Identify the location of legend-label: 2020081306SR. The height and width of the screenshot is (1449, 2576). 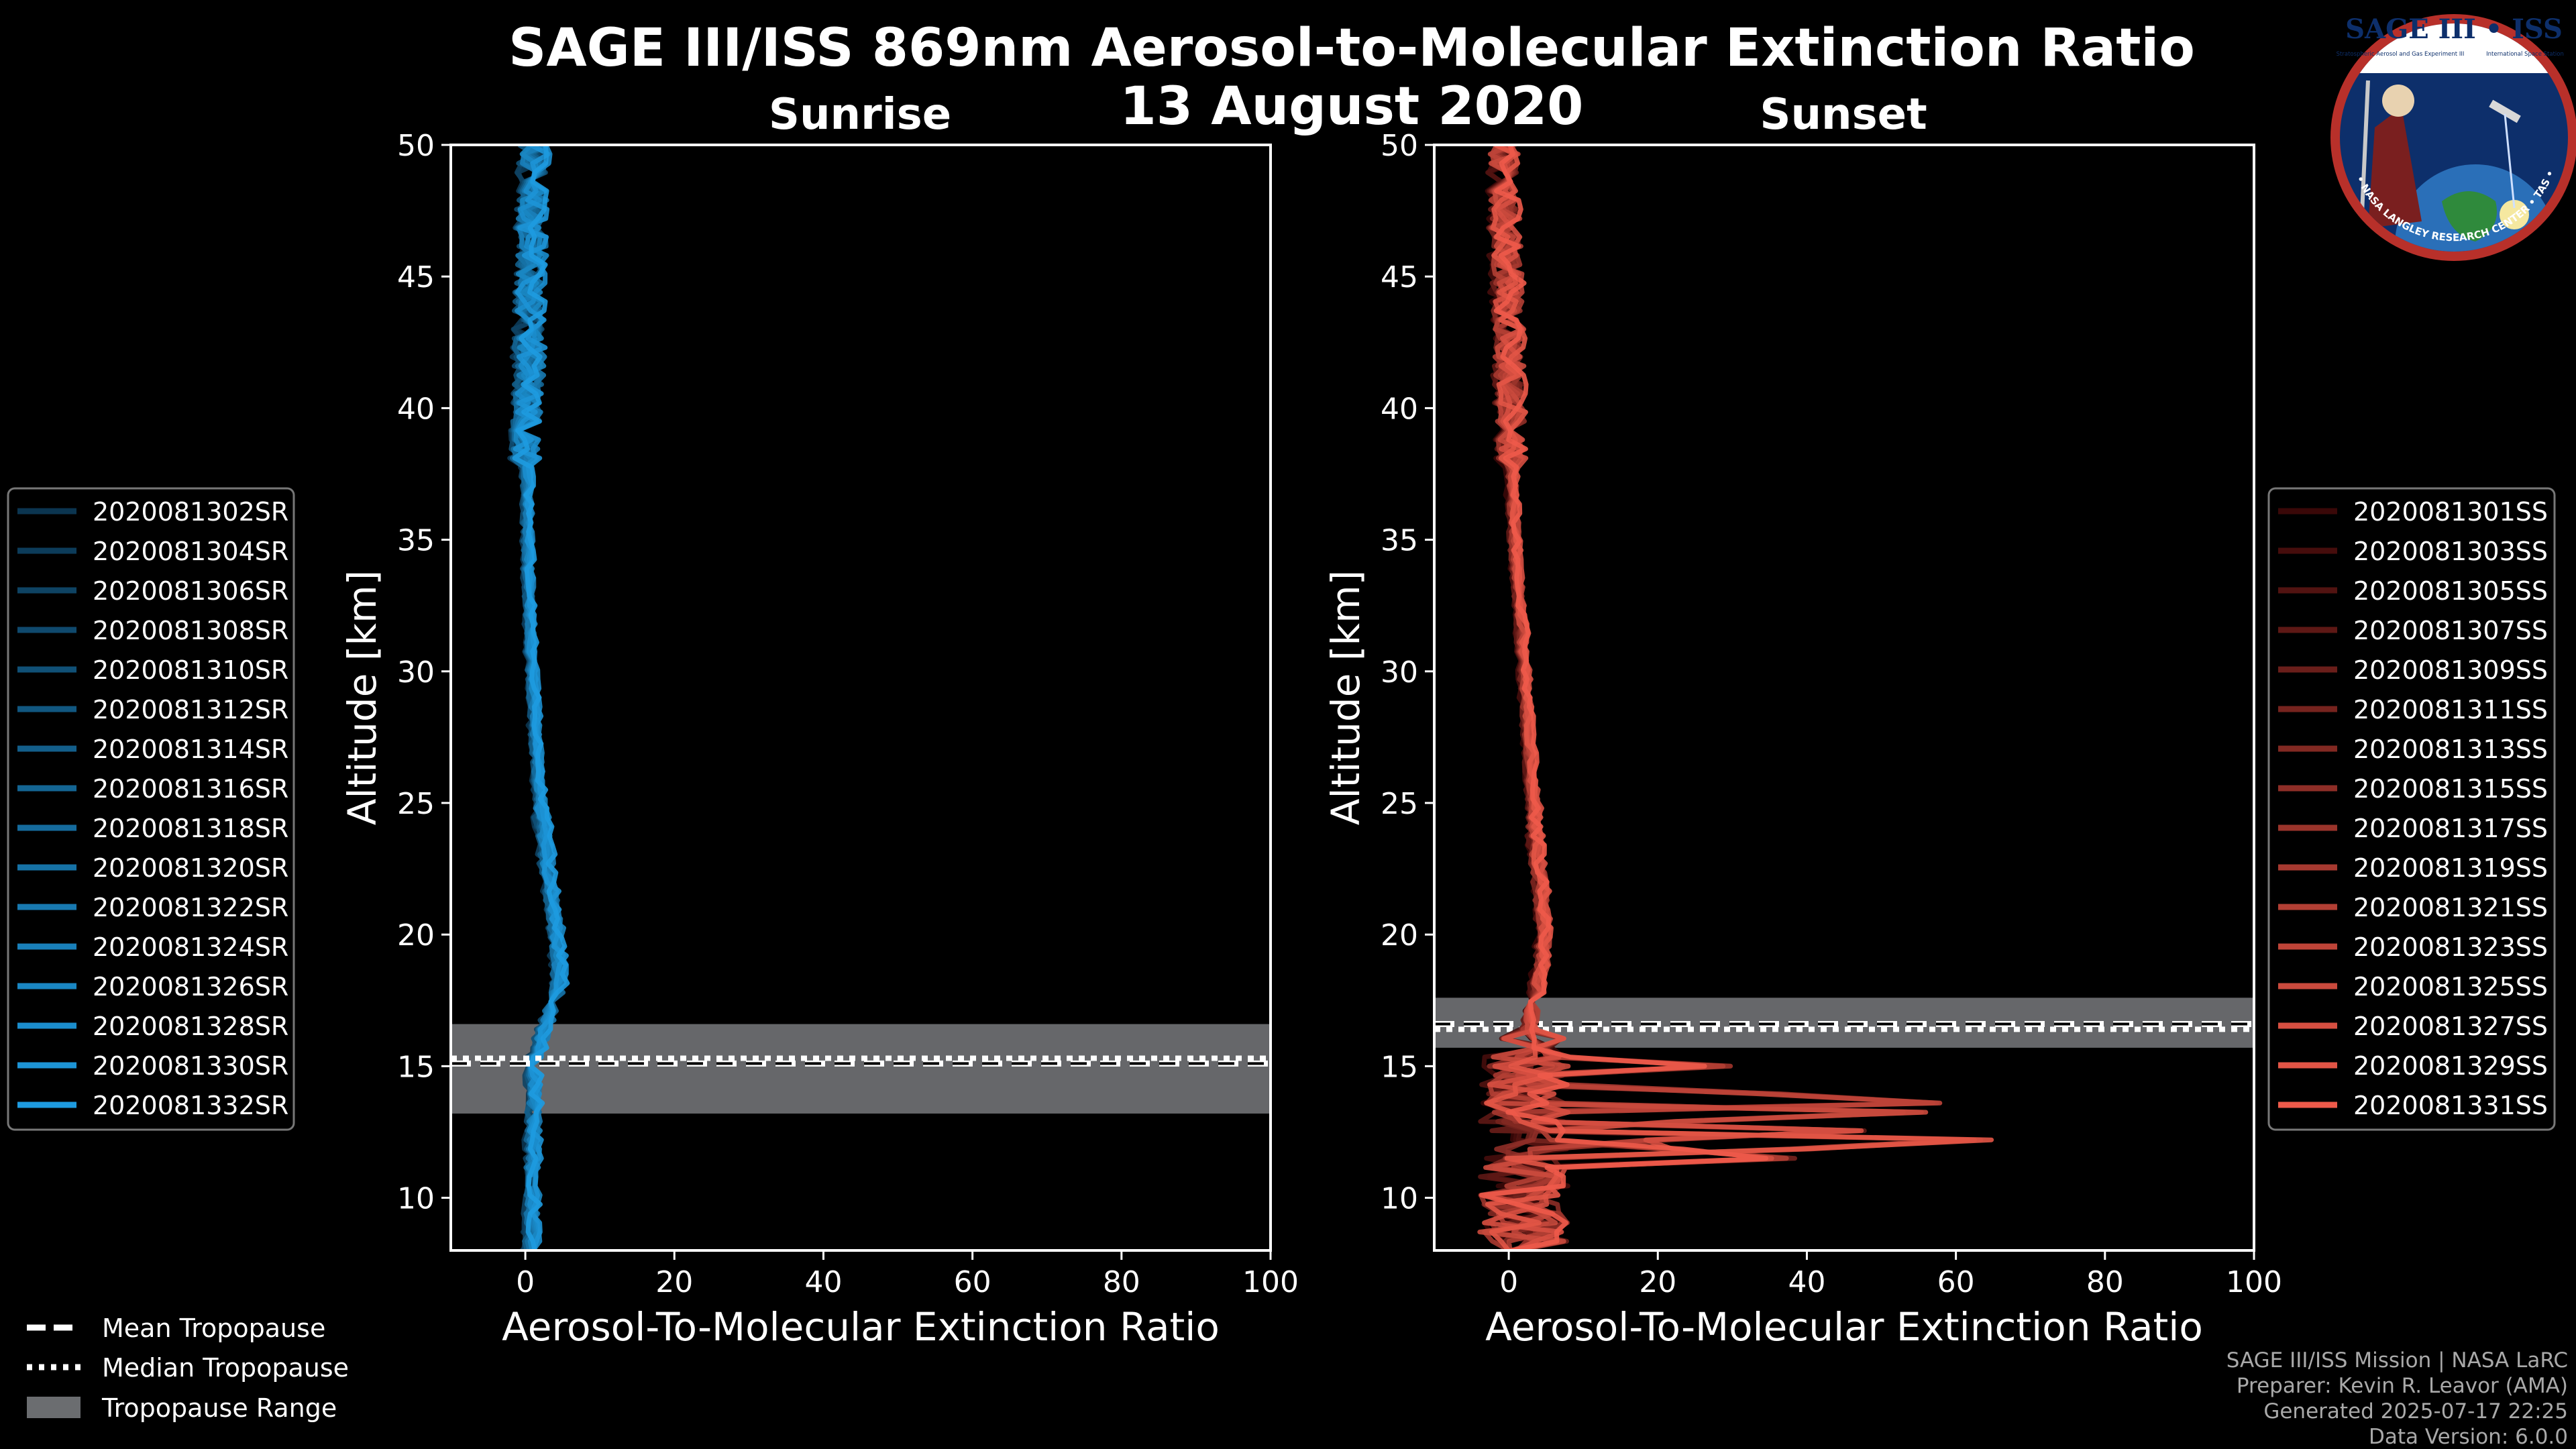
(190, 591).